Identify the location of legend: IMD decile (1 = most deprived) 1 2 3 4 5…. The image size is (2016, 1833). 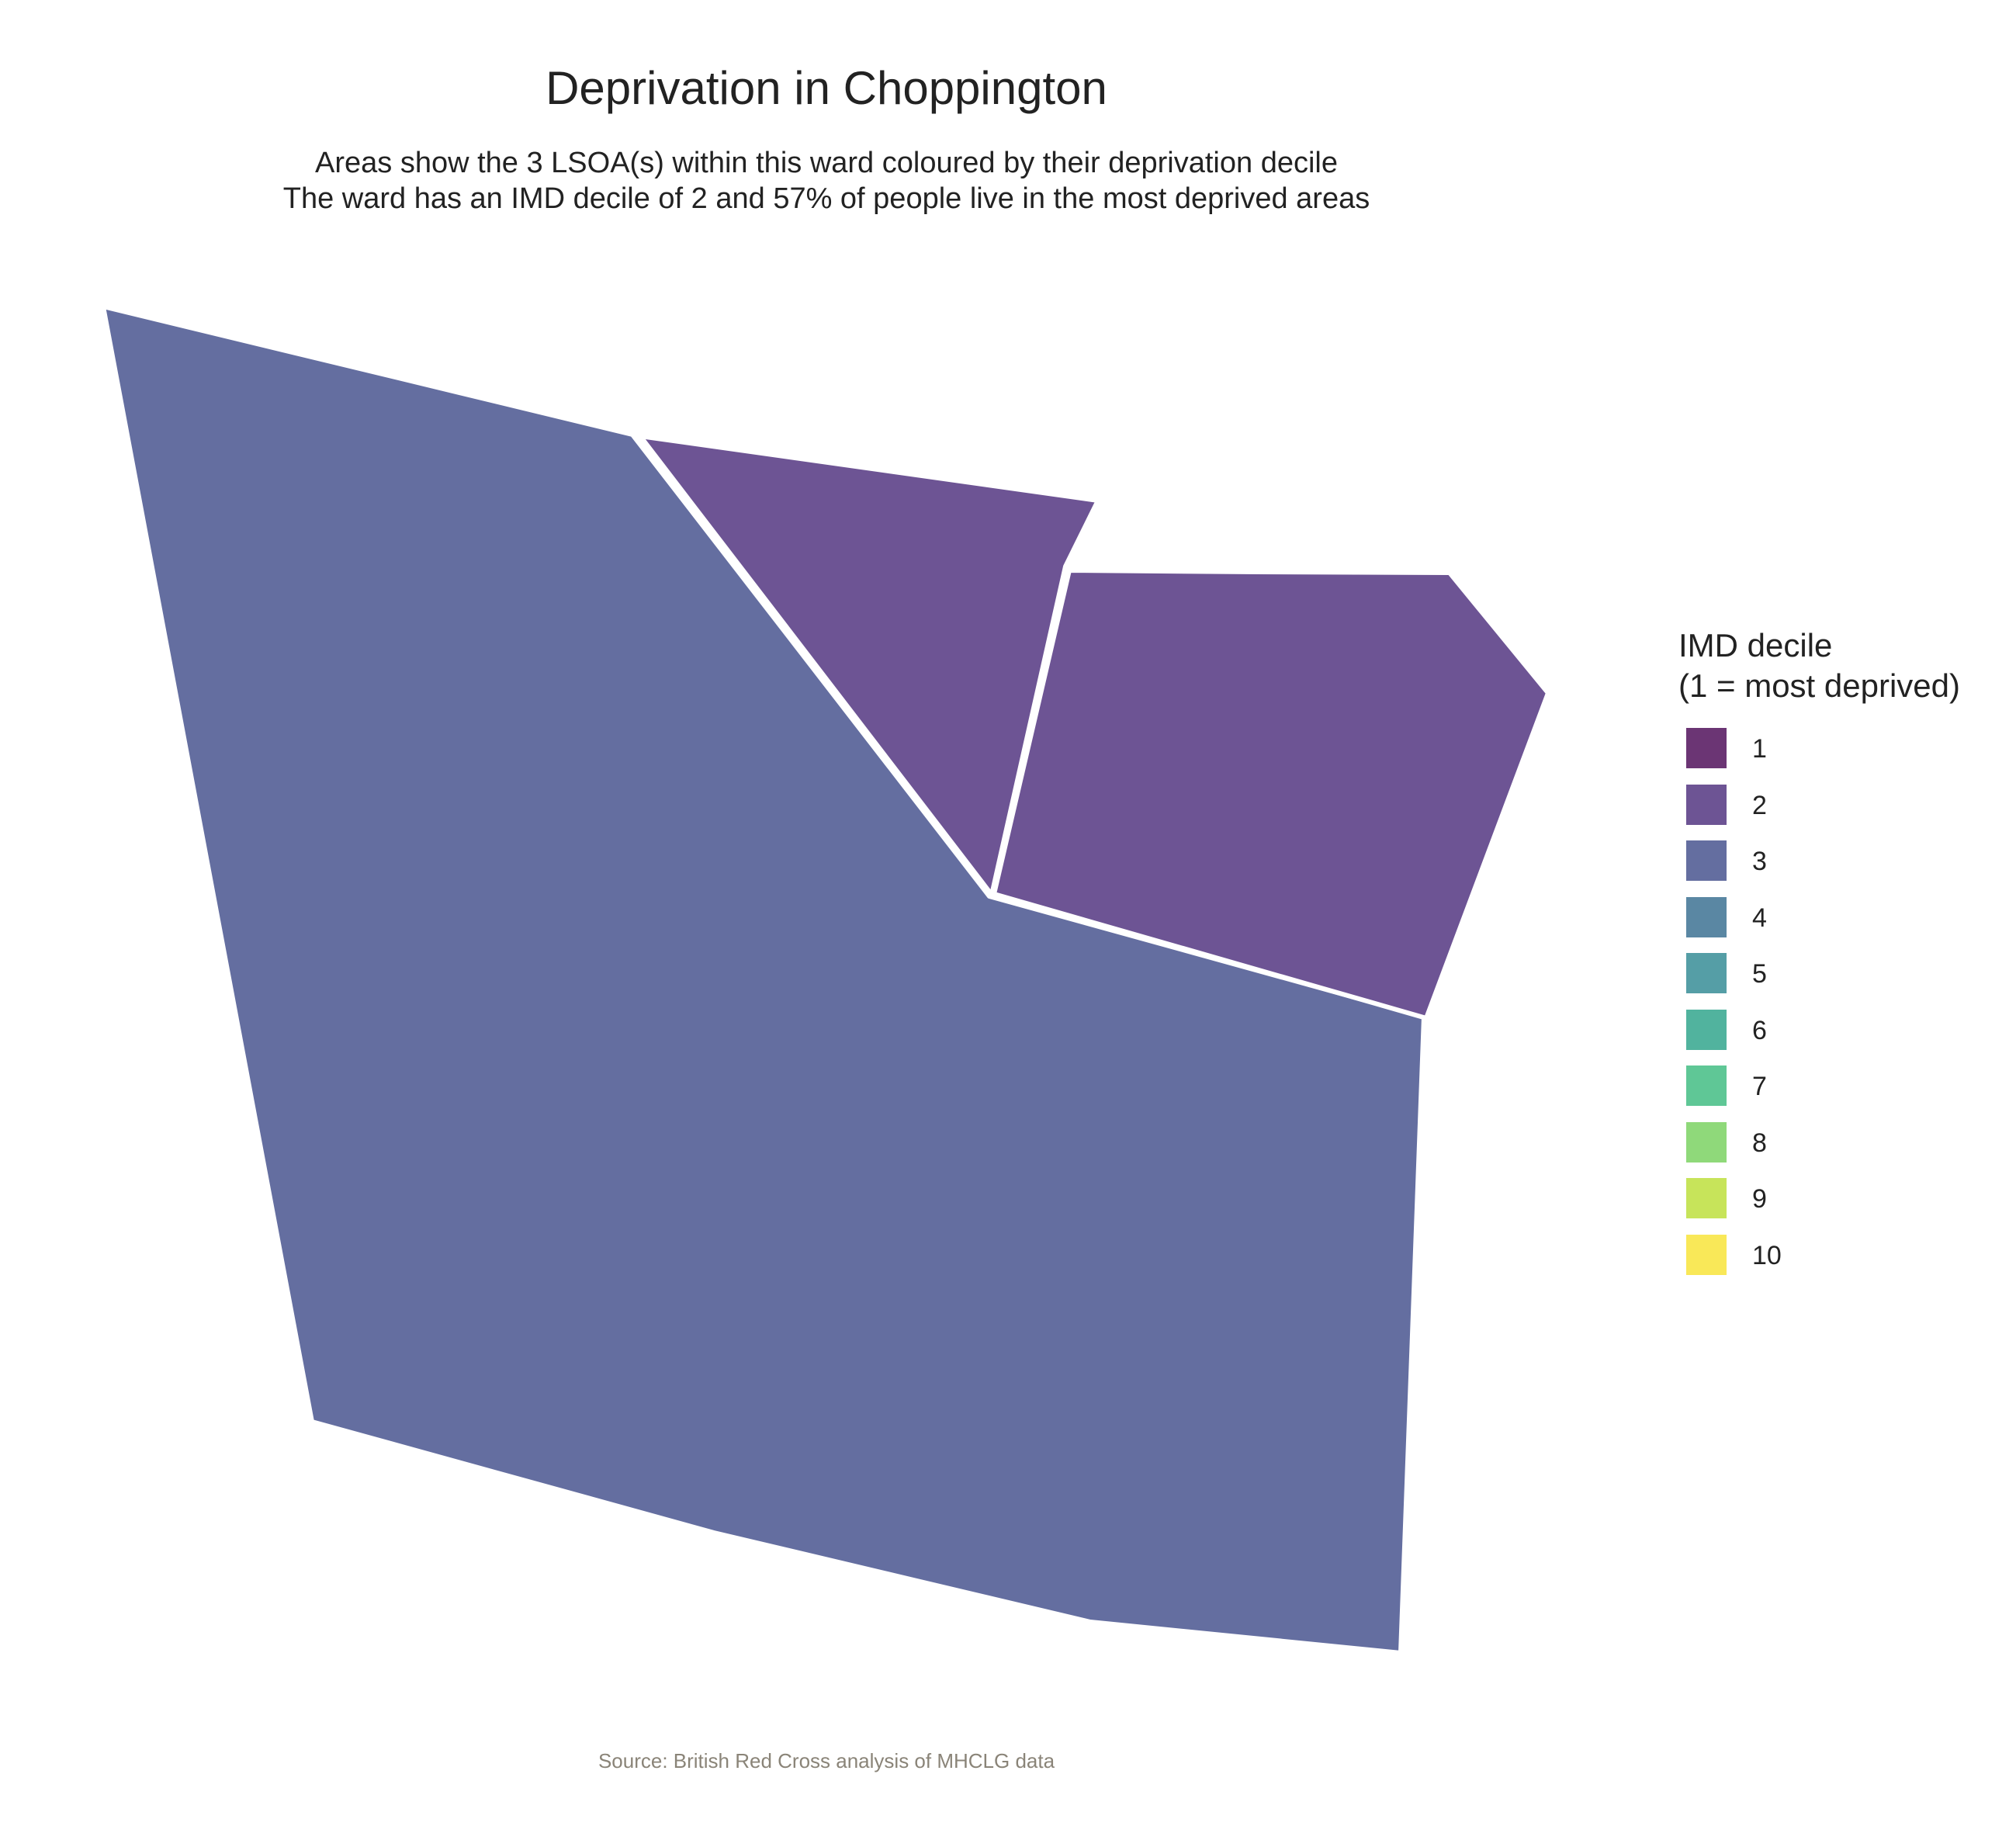
(1819, 958).